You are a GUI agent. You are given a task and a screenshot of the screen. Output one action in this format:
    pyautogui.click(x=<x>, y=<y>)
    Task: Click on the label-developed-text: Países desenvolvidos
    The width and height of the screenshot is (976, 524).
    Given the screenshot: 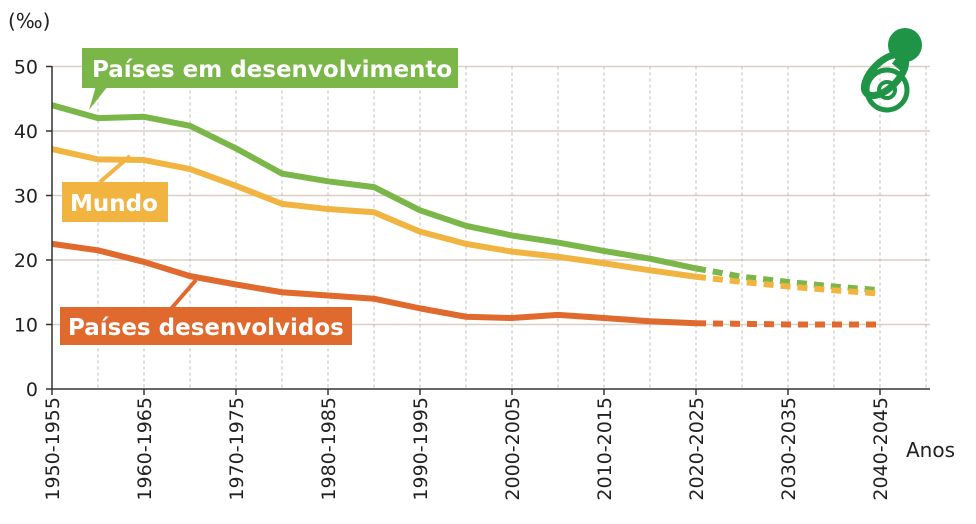 What is the action you would take?
    pyautogui.click(x=206, y=328)
    